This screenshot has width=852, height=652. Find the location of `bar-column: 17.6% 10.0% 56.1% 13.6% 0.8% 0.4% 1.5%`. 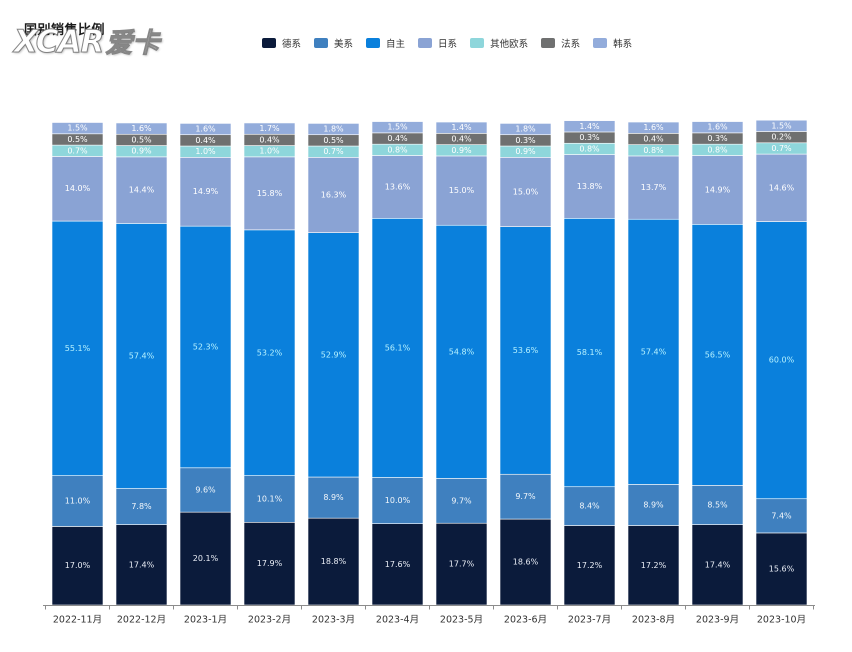

bar-column: 17.6% 10.0% 56.1% 13.6% 0.8% 0.4% 1.5% is located at coordinates (397, 363).